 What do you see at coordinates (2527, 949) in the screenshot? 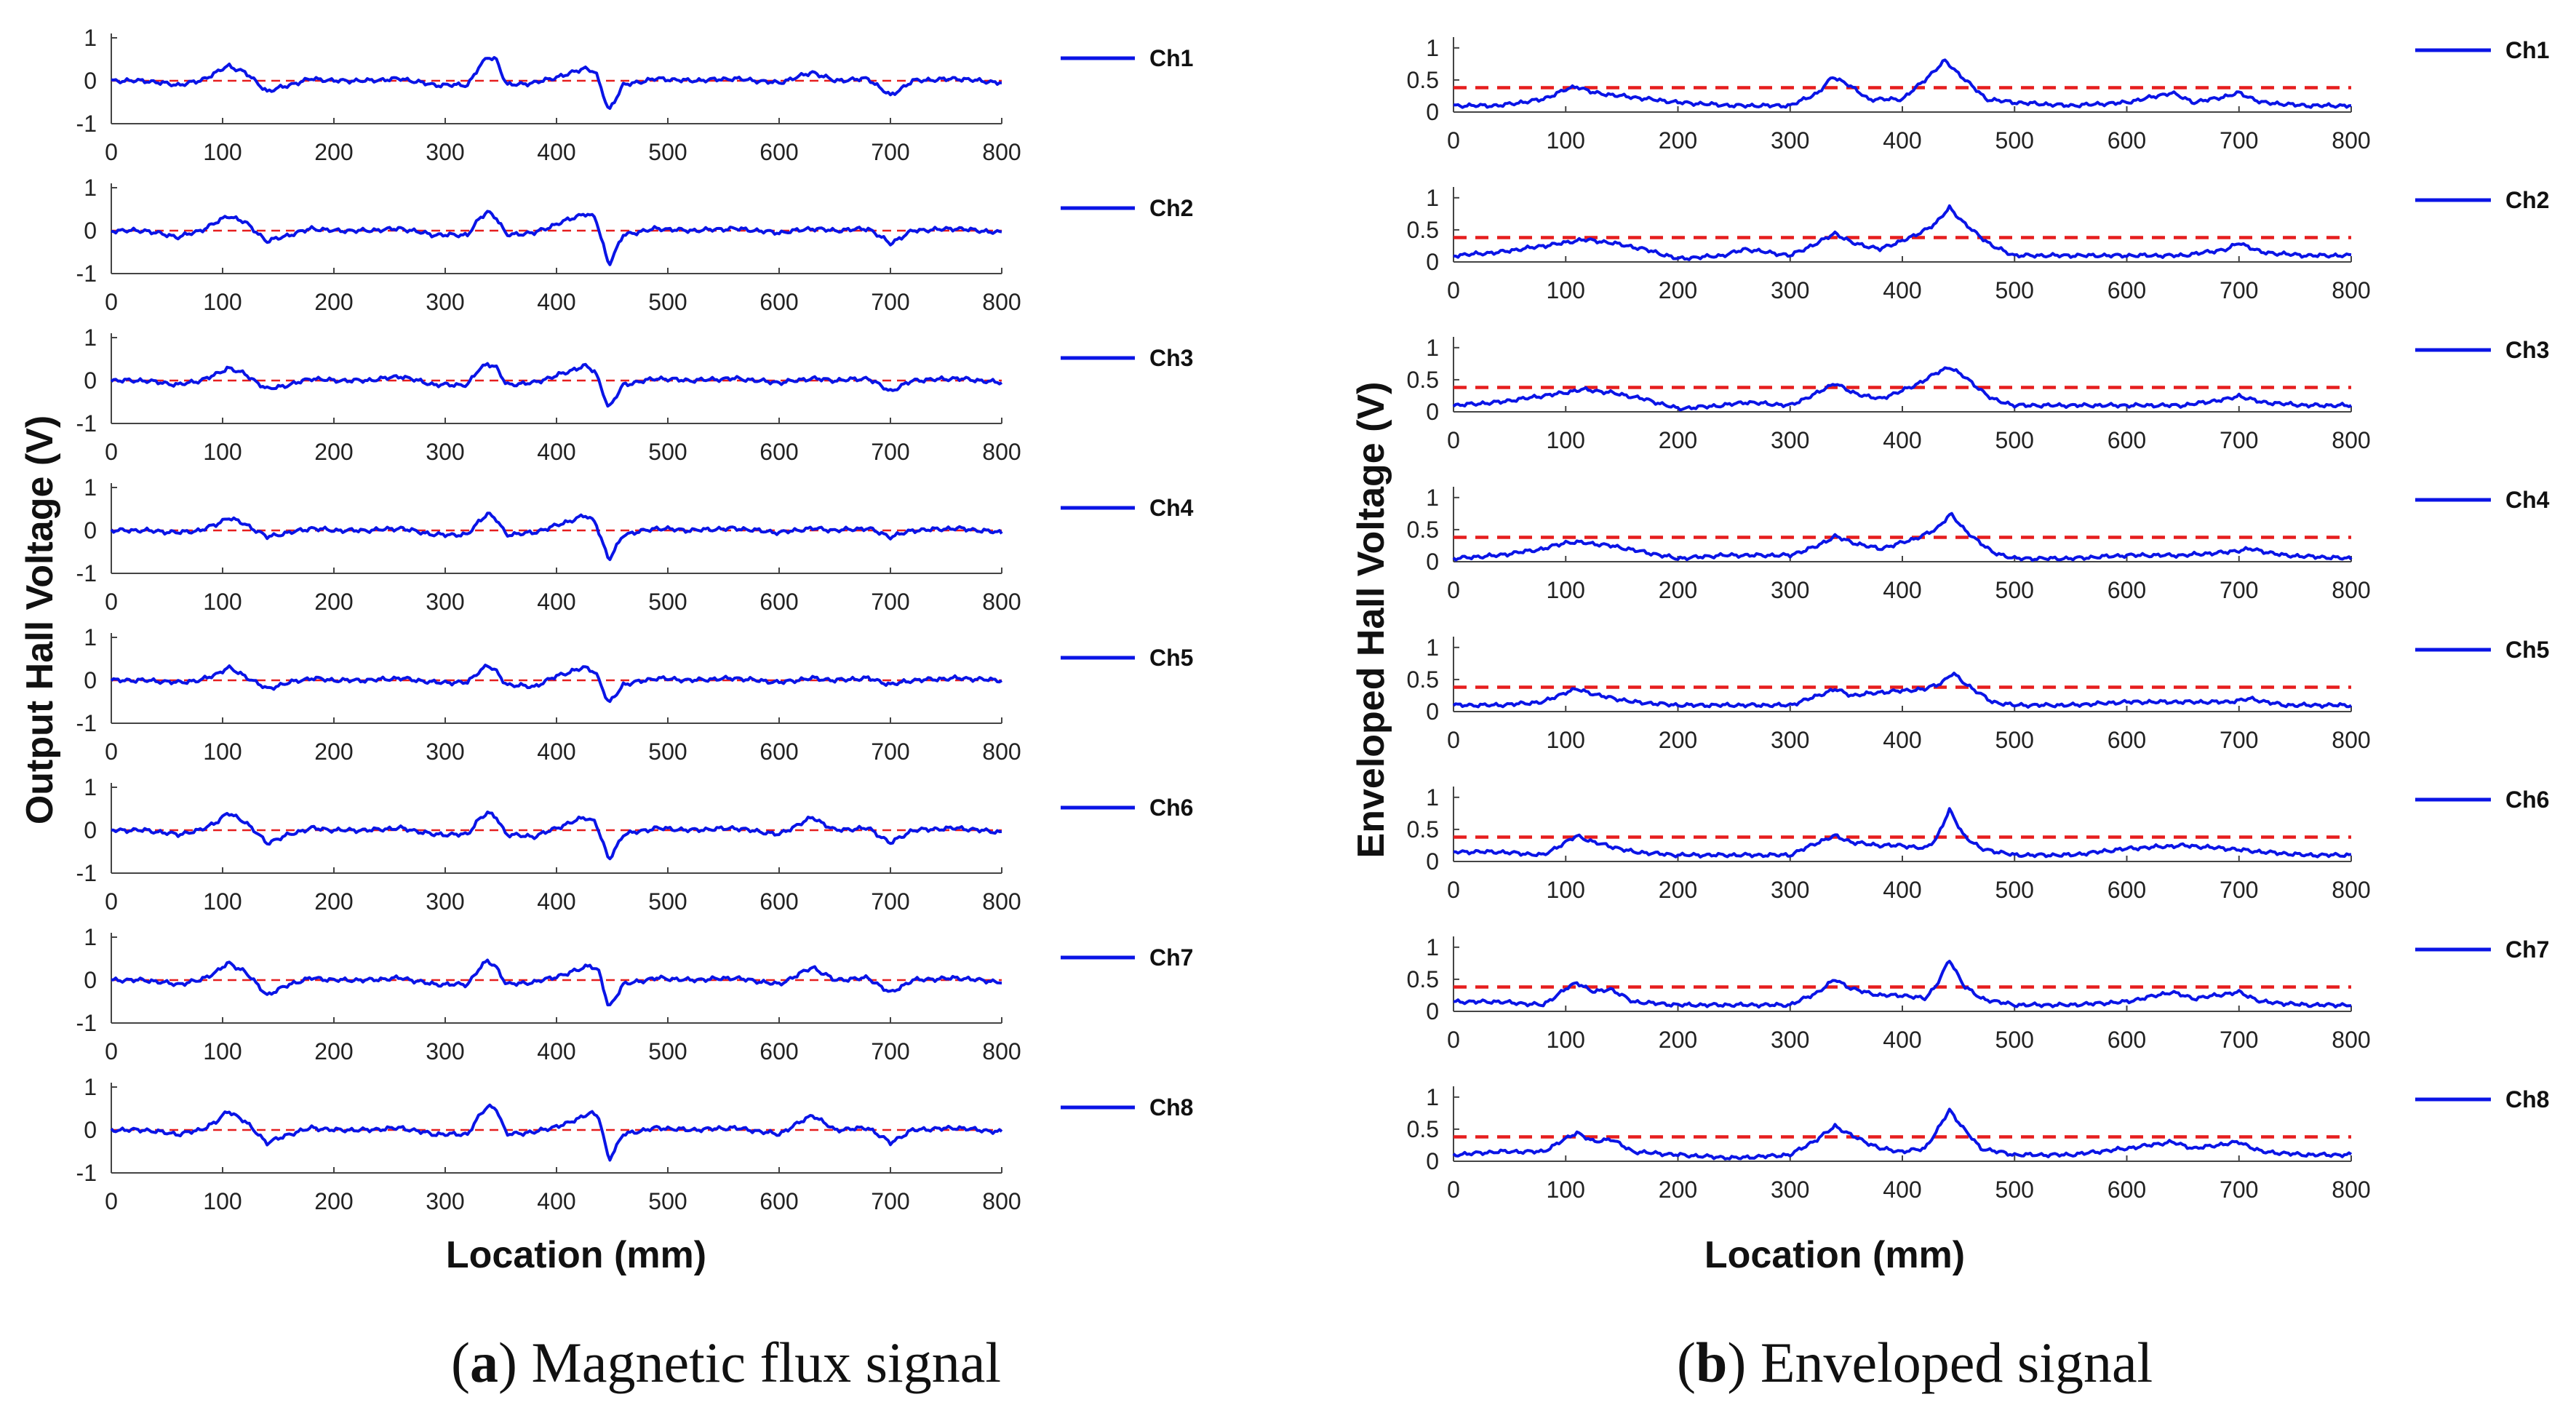
I see `legend-label-ch7: Ch7` at bounding box center [2527, 949].